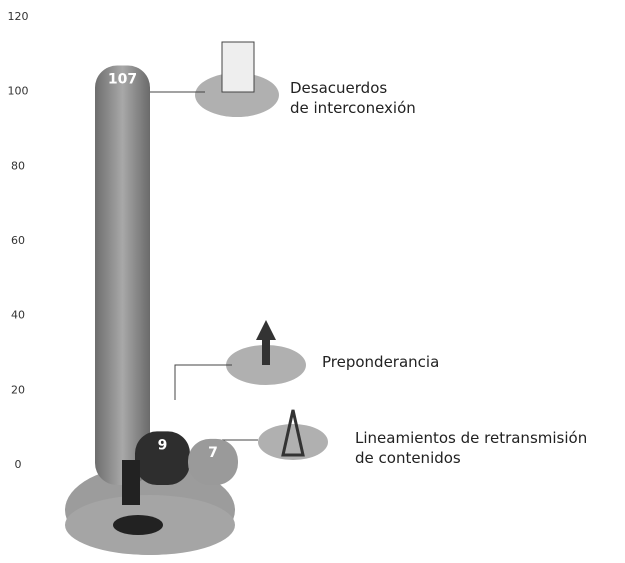 The width and height of the screenshot is (625, 563). I want to click on value-label: 107, so click(122, 80).